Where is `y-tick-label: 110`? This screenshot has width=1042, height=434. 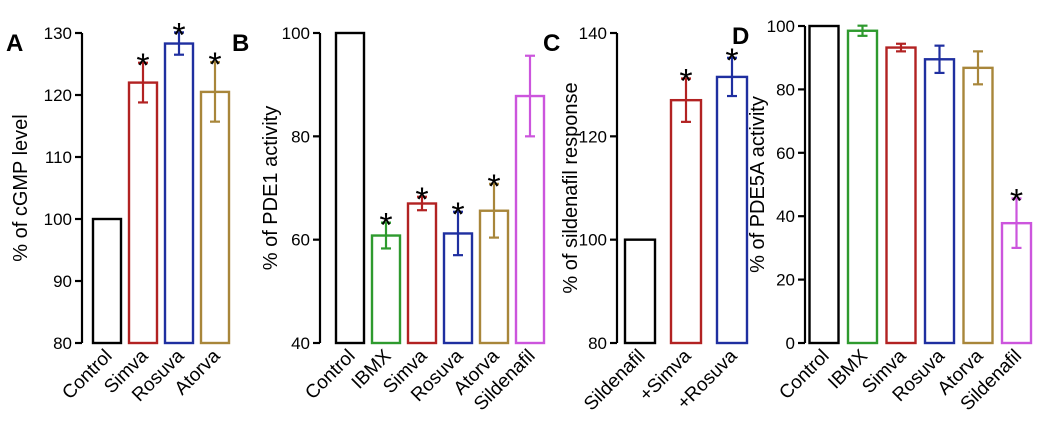 y-tick-label: 110 is located at coordinates (58, 157).